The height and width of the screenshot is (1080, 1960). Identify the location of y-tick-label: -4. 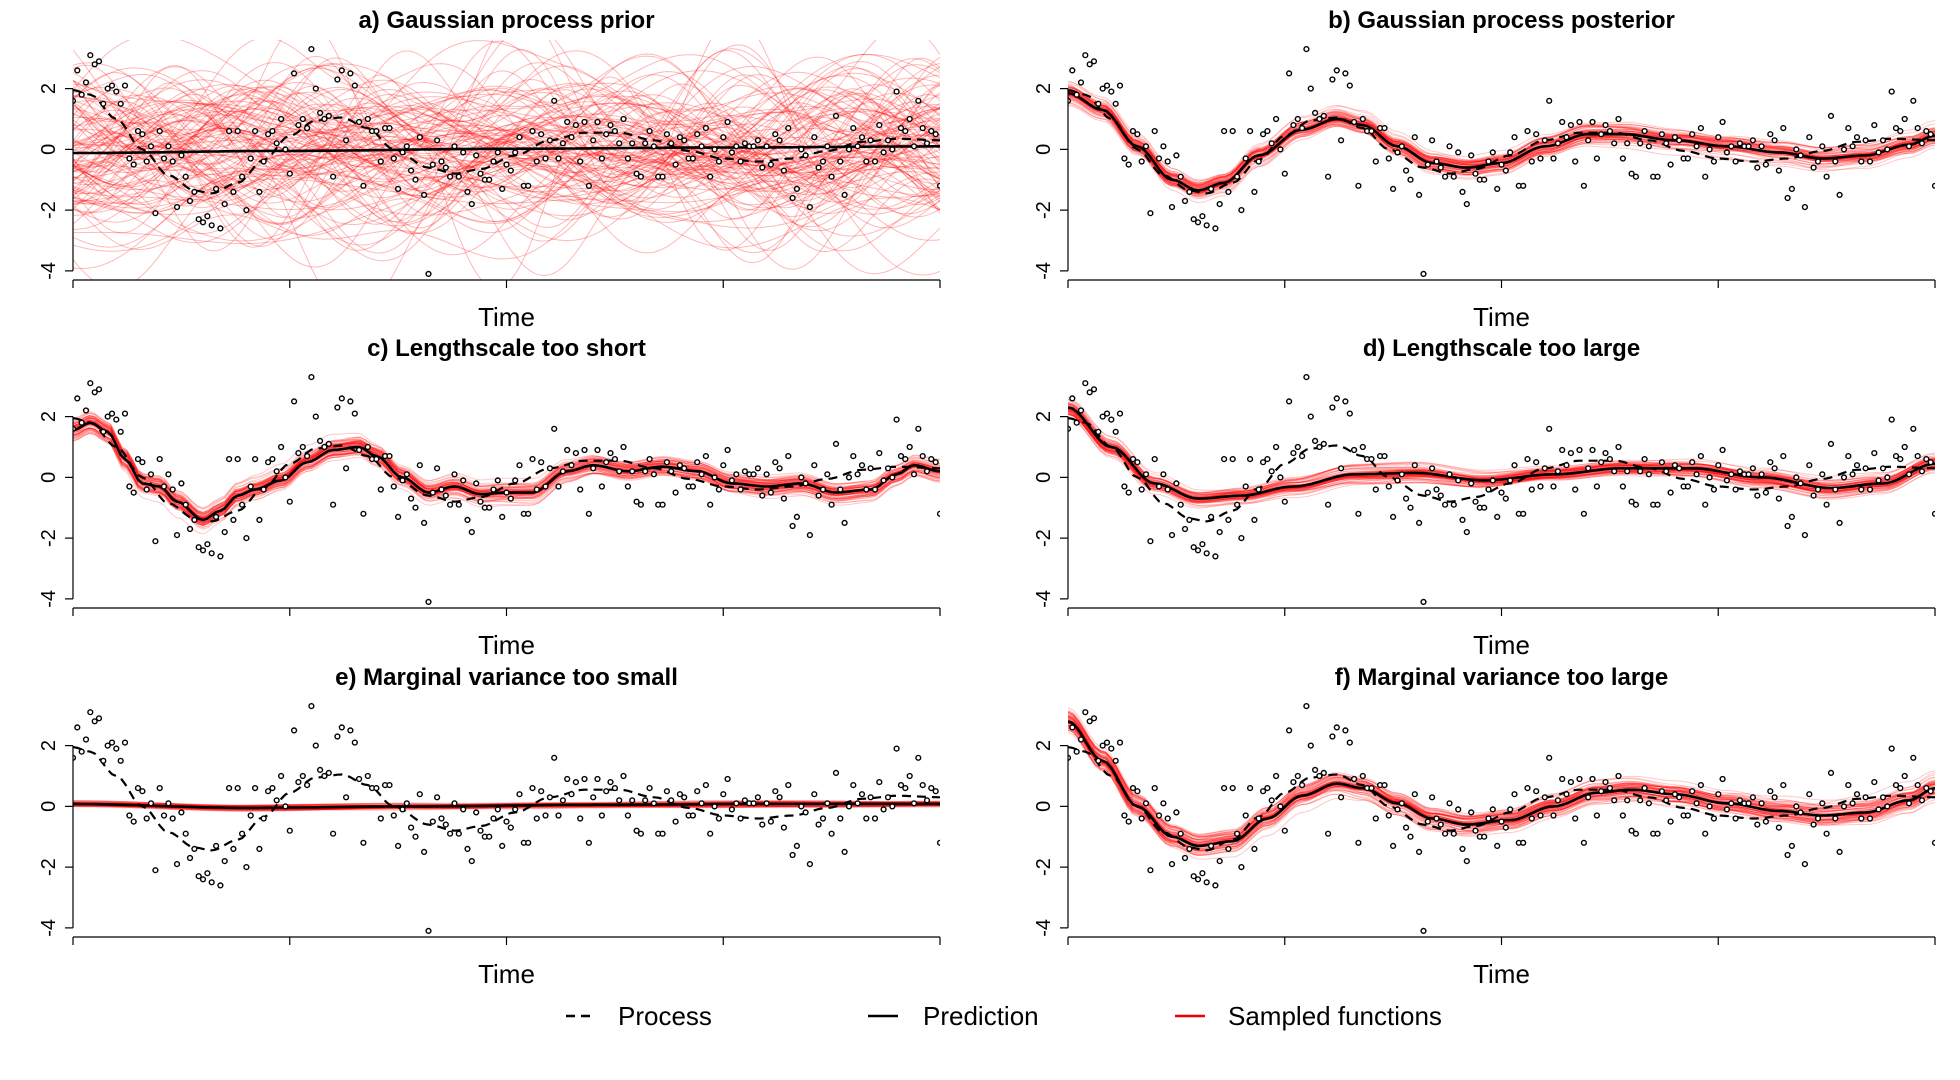
(49, 271).